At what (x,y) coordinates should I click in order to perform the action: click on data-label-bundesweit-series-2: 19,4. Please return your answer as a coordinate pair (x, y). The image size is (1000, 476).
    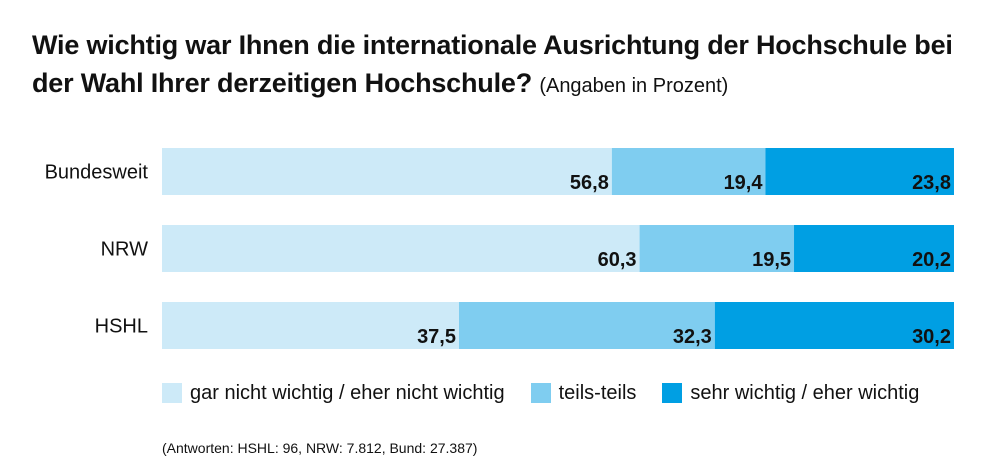
    Looking at the image, I should click on (744, 183).